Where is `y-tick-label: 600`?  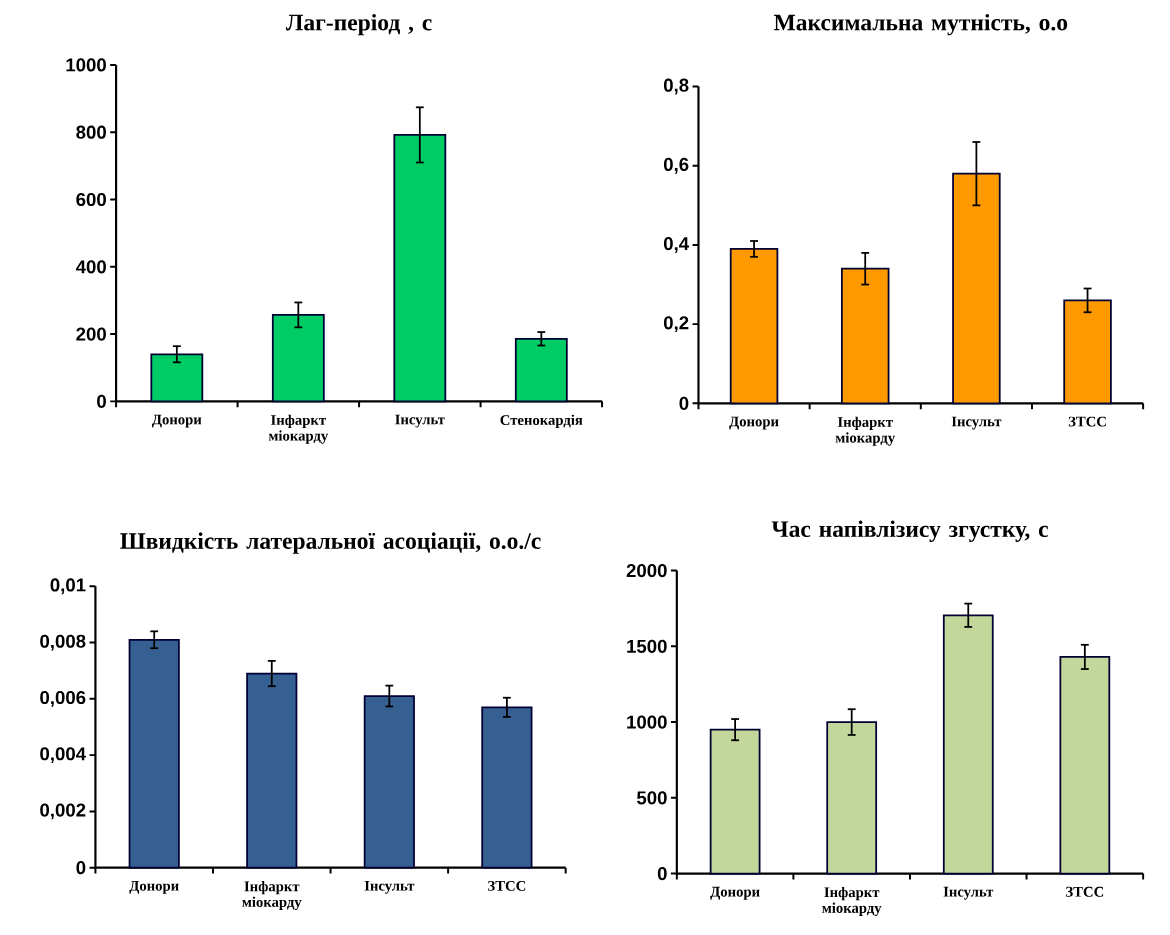 y-tick-label: 600 is located at coordinates (91, 200).